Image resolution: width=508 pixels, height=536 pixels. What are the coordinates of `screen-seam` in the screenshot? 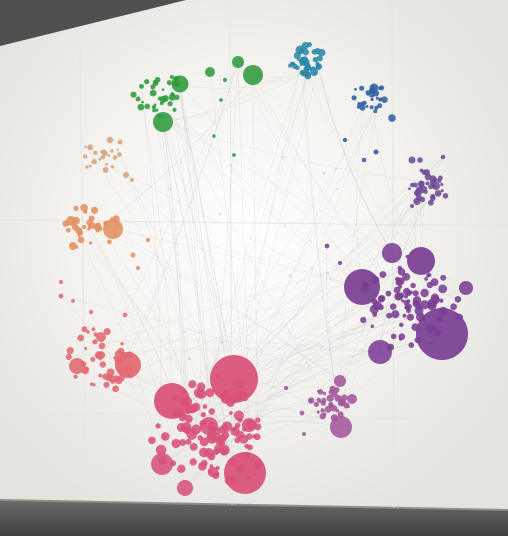 It's located at (83, 271).